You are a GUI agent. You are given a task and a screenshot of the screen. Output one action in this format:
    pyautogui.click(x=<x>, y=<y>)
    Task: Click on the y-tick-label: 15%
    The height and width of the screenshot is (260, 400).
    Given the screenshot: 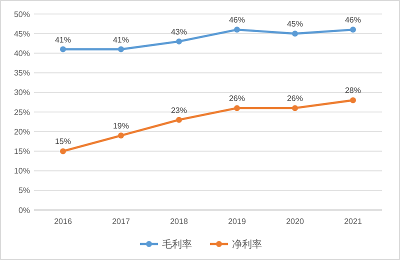 What is the action you would take?
    pyautogui.click(x=22, y=151)
    